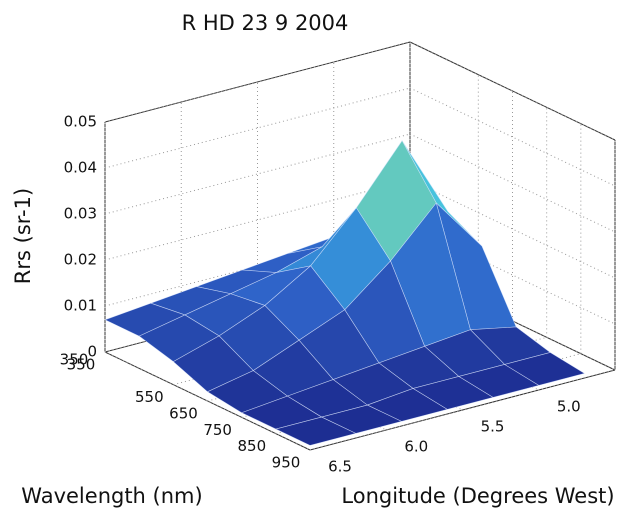  I want to click on z-tick-label: 0.02, so click(80, 260).